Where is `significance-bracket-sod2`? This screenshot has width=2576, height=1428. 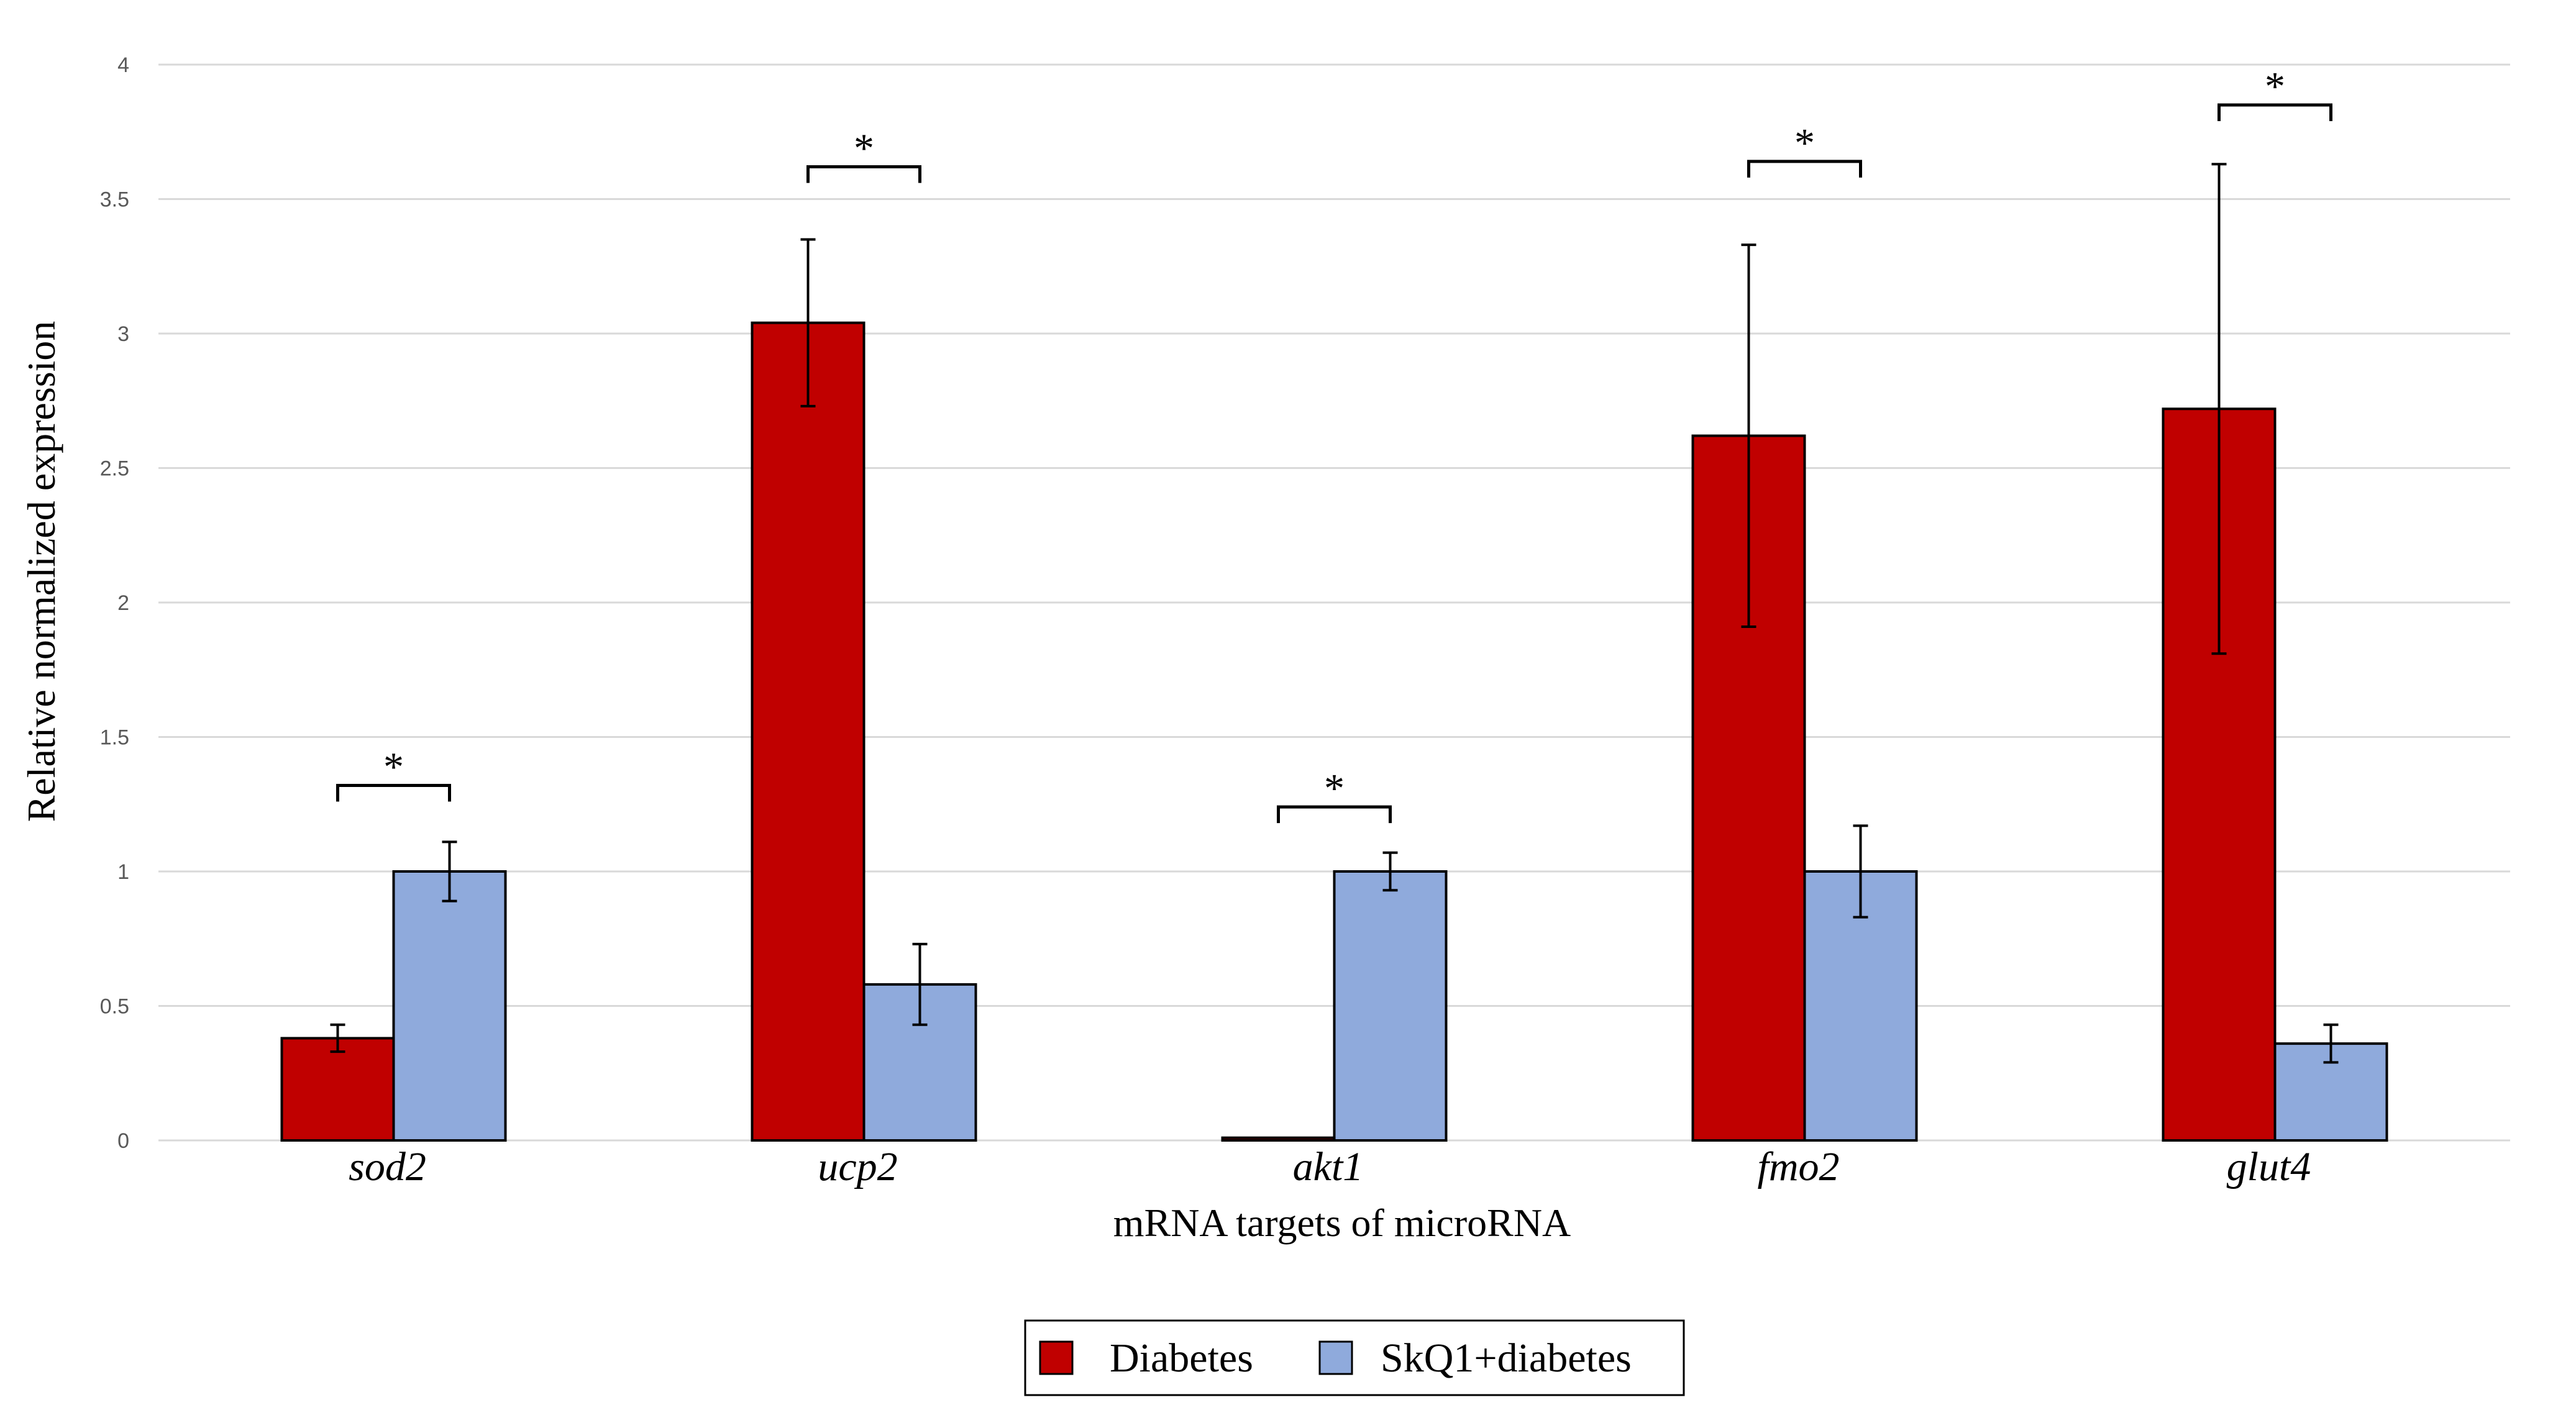 significance-bracket-sod2 is located at coordinates (393, 793).